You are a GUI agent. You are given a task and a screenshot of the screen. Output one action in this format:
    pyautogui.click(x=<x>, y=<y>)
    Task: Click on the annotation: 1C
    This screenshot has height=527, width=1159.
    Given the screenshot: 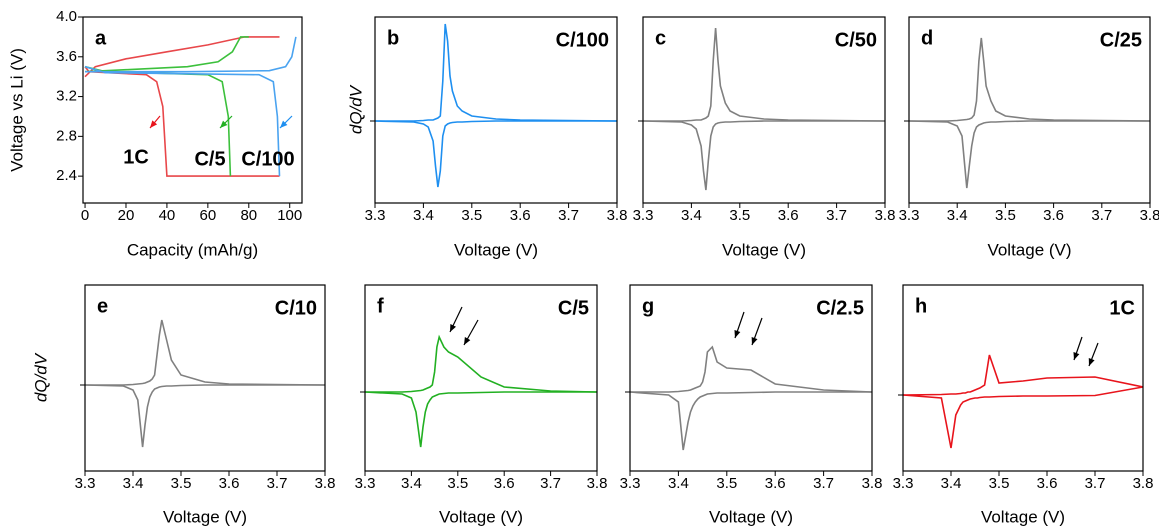 What is the action you would take?
    pyautogui.click(x=136, y=157)
    